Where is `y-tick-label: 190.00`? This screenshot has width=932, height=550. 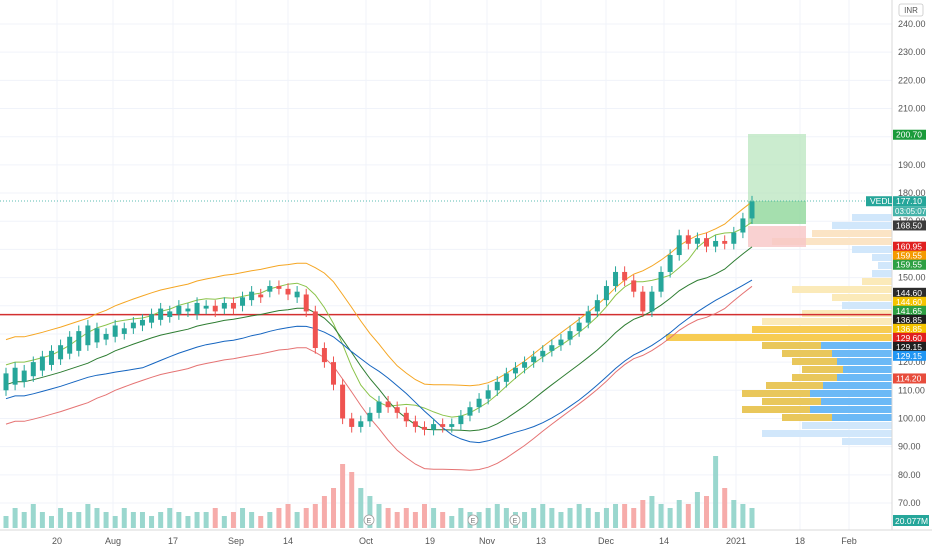 y-tick-label: 190.00 is located at coordinates (912, 165).